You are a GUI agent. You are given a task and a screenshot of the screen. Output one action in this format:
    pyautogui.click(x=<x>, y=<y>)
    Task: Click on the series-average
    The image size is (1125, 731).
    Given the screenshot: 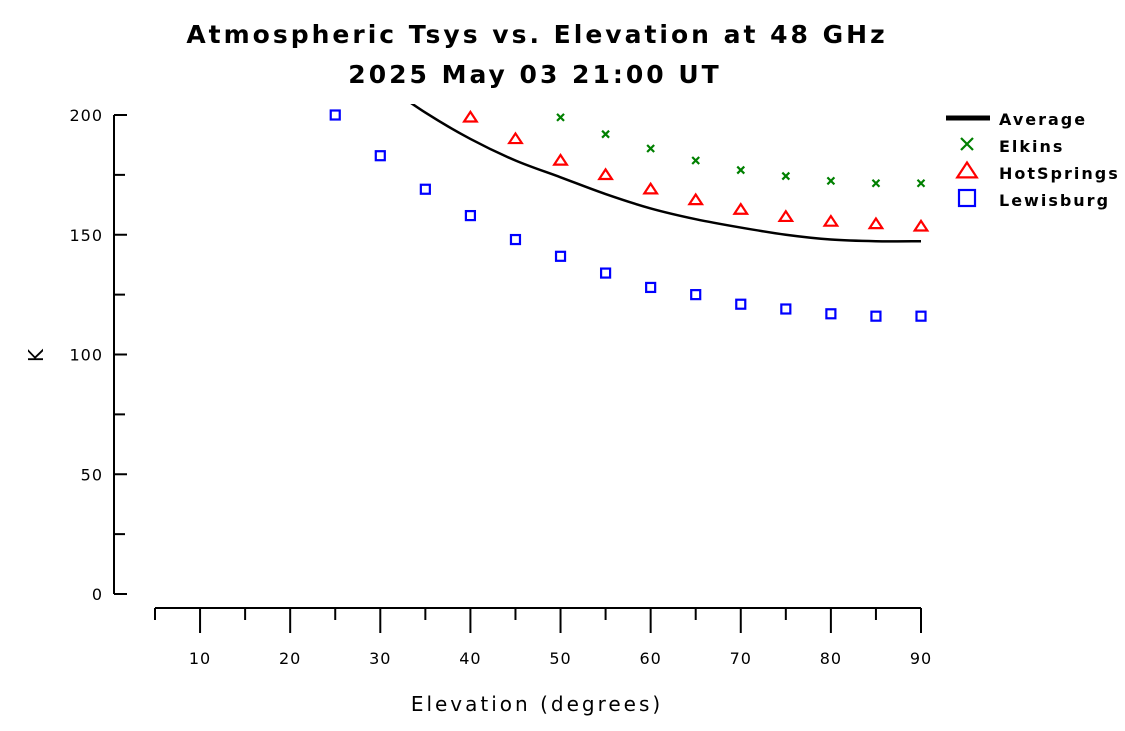 What is the action you would take?
    pyautogui.click(x=666, y=173)
    